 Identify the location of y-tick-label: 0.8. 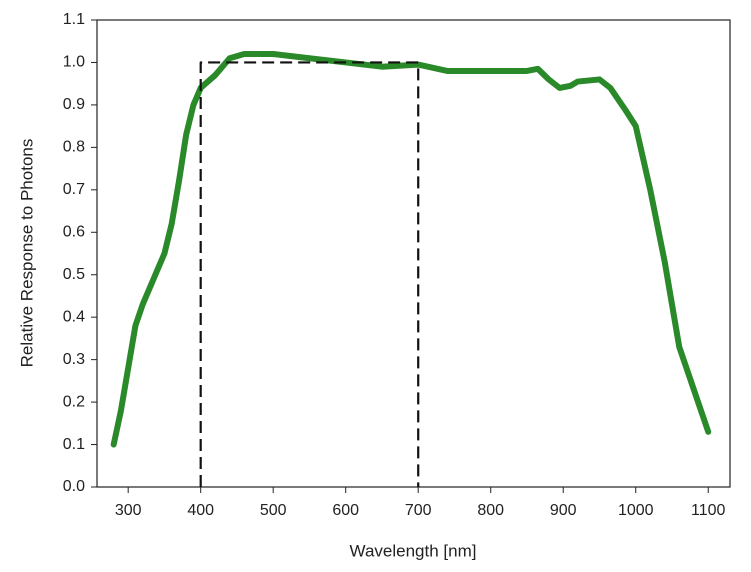
(74, 147).